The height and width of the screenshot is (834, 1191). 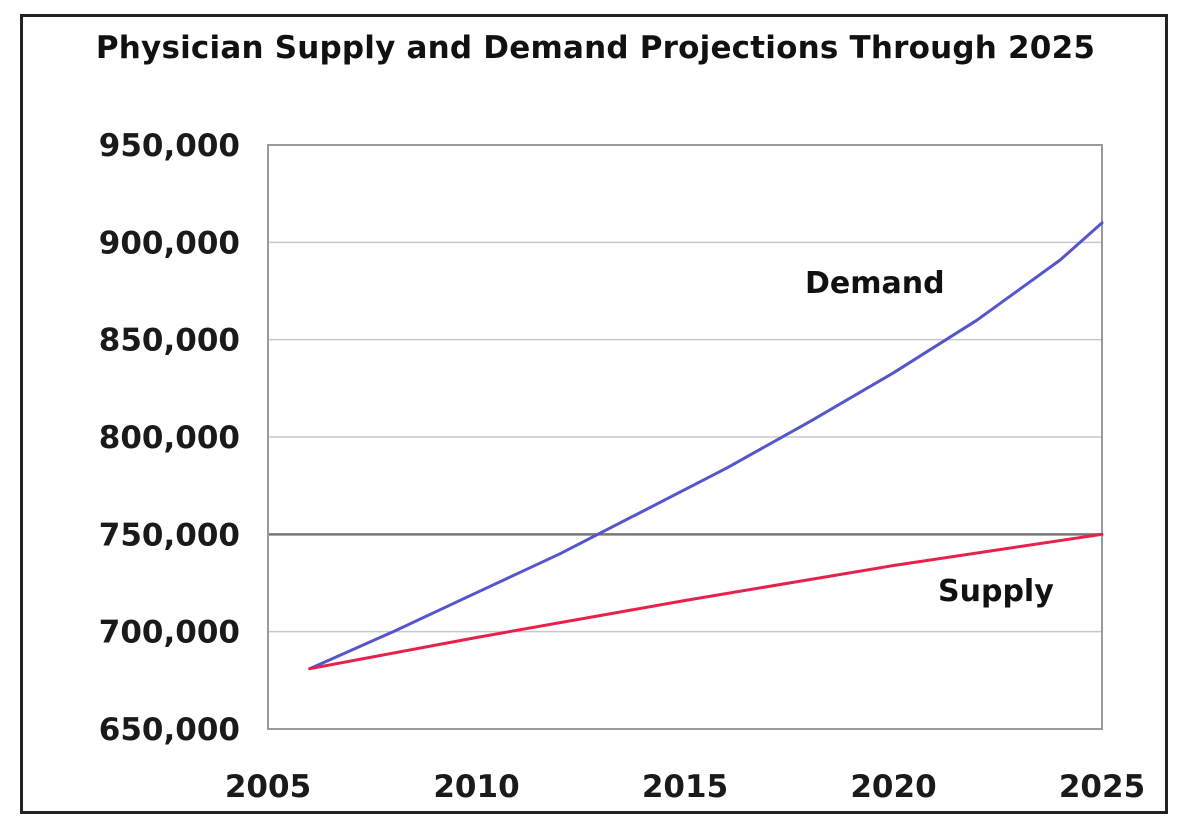 I want to click on x-tick-label: 2010, so click(x=476, y=787).